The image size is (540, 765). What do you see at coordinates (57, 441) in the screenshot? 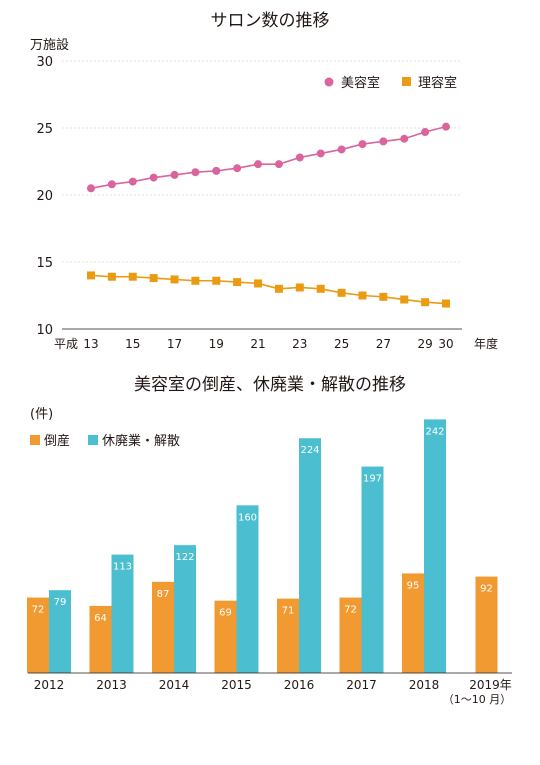
I see `legend-label-bankruptcy: 倒産` at bounding box center [57, 441].